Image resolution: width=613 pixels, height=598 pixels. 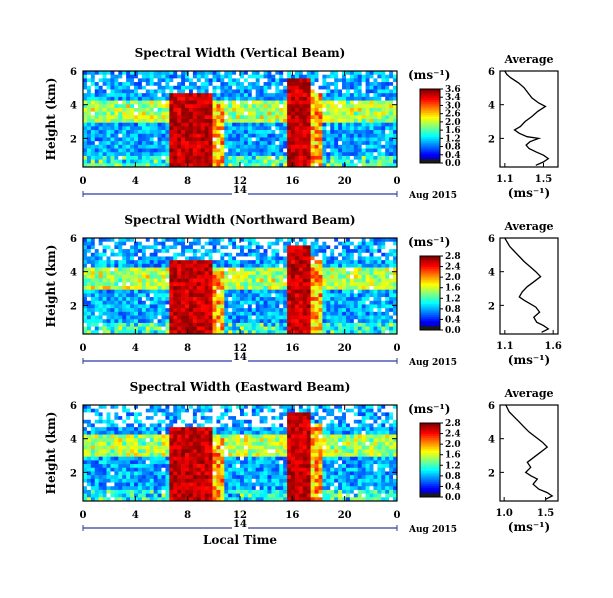 I want to click on profile-x-tick-label: 1.0, so click(x=503, y=513).